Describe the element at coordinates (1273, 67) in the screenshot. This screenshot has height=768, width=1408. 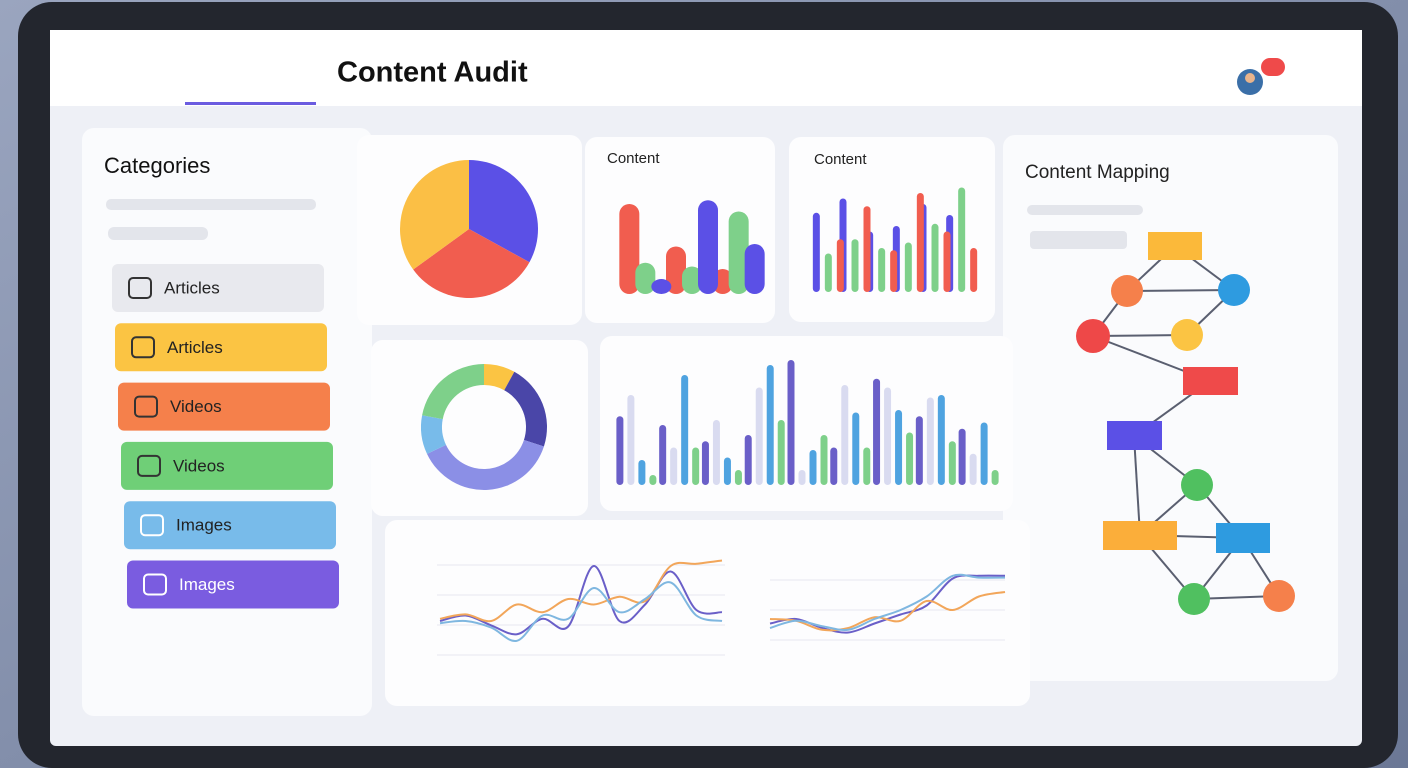
I see `notification-badge` at that location.